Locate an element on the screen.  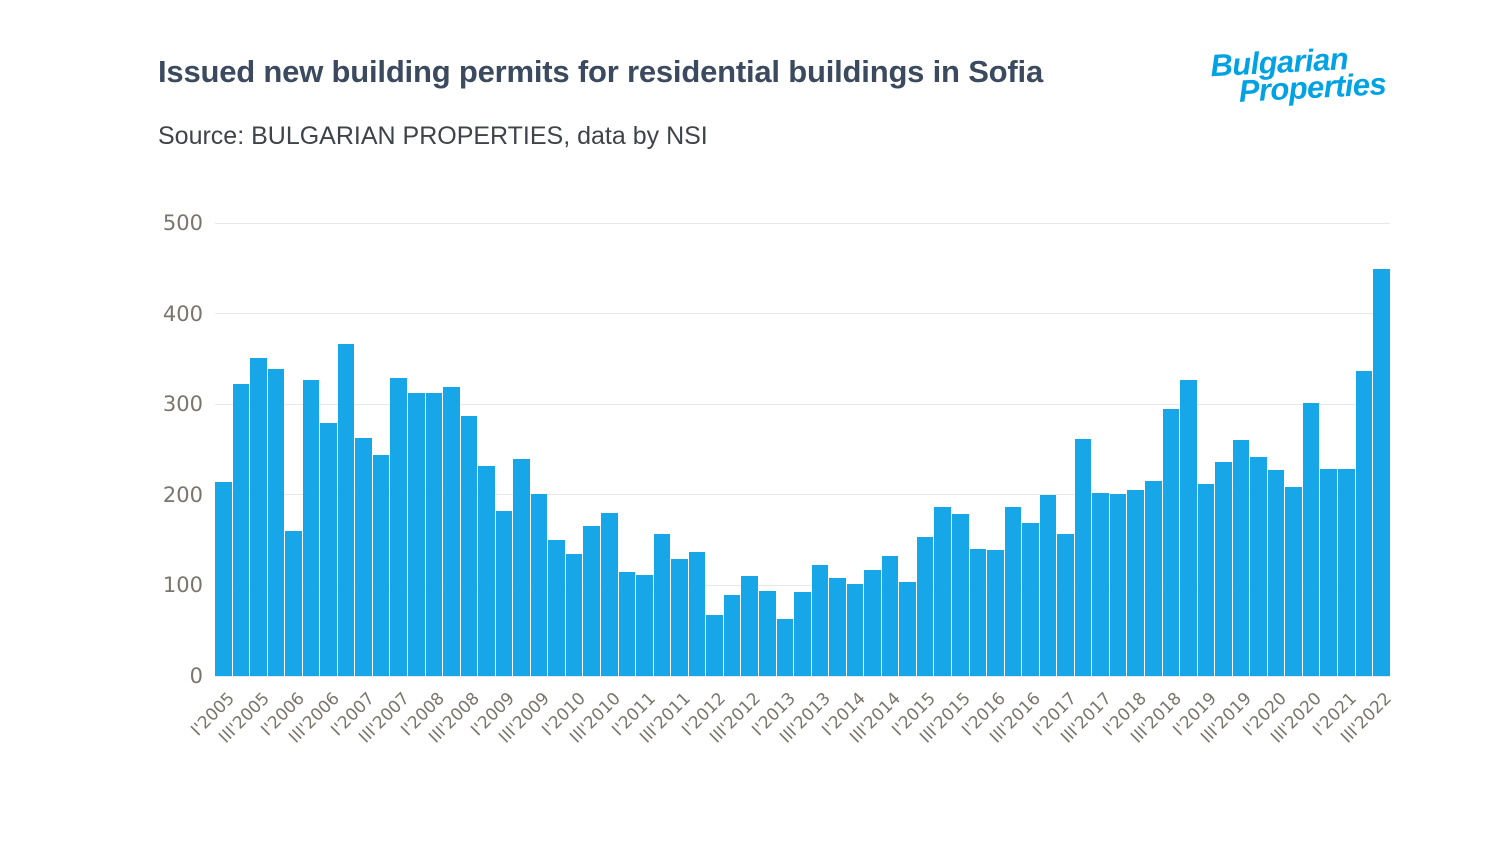
y-tick-label: 100 is located at coordinates (182, 585).